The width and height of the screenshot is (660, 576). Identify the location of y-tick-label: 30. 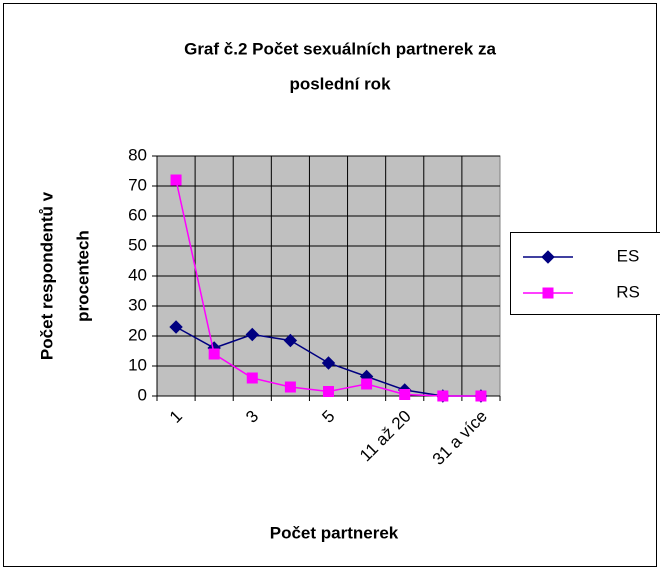
(137, 304).